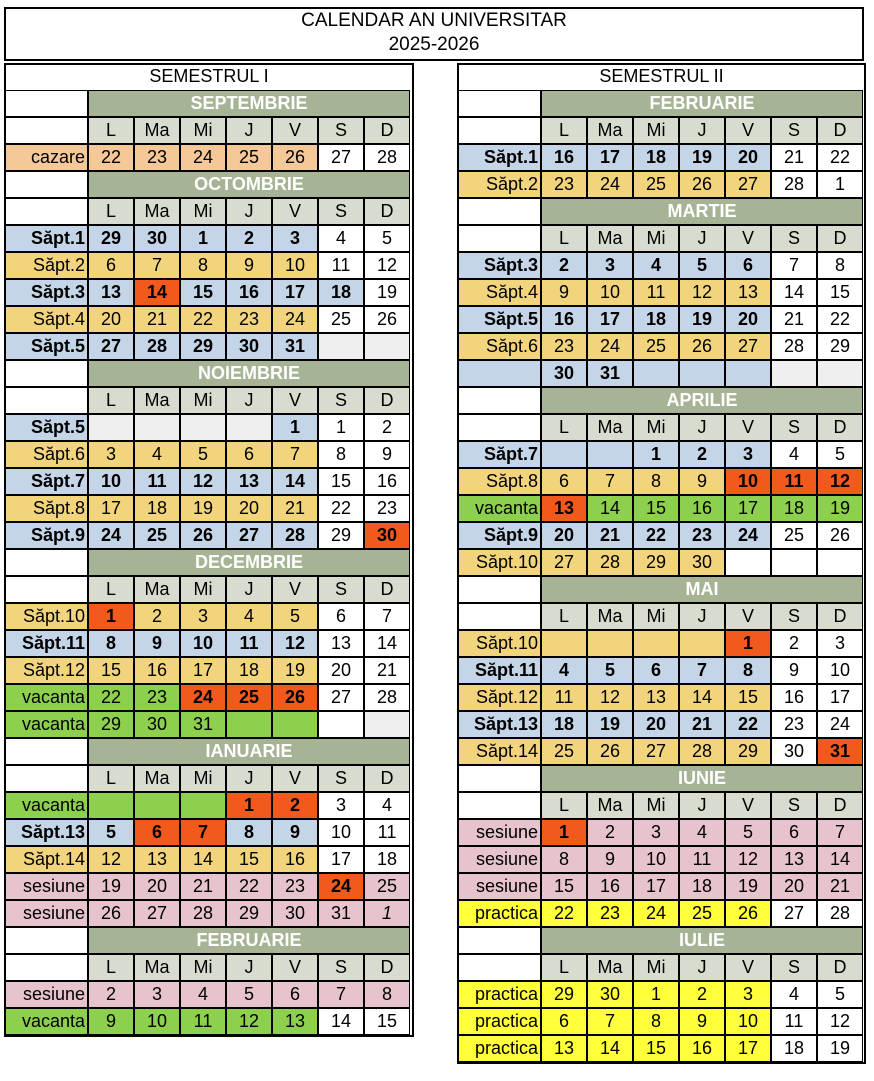  Describe the element at coordinates (111, 157) in the screenshot. I see `day-cell: 22` at that location.